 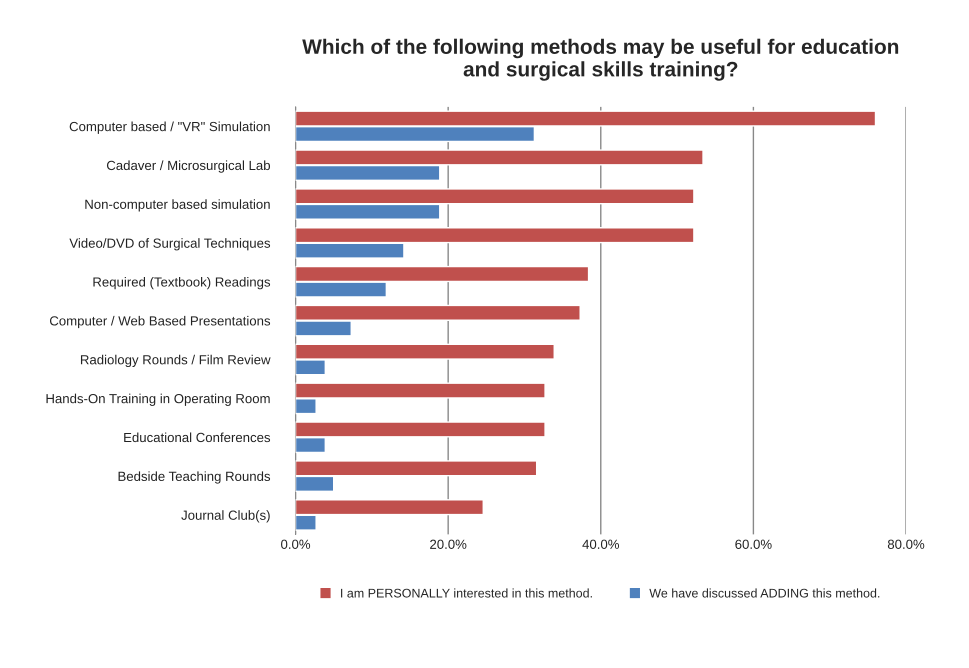 I want to click on y-tick-label: Hands-On Training in Operating Room, so click(x=158, y=400).